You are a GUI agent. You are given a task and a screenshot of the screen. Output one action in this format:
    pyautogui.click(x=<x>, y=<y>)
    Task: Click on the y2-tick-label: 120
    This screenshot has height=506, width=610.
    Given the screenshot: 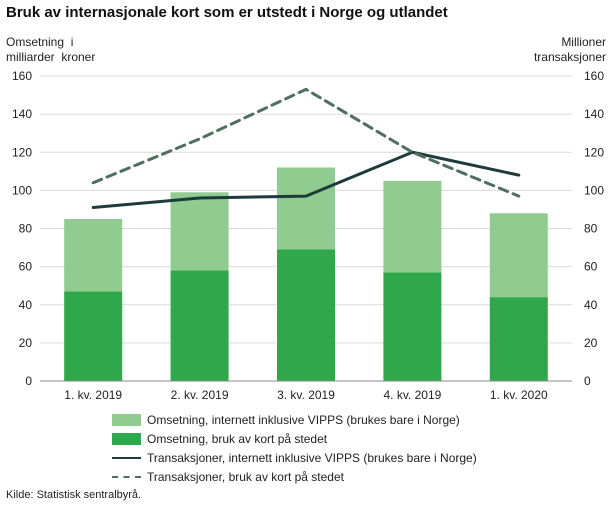 What is the action you would take?
    pyautogui.click(x=594, y=152)
    